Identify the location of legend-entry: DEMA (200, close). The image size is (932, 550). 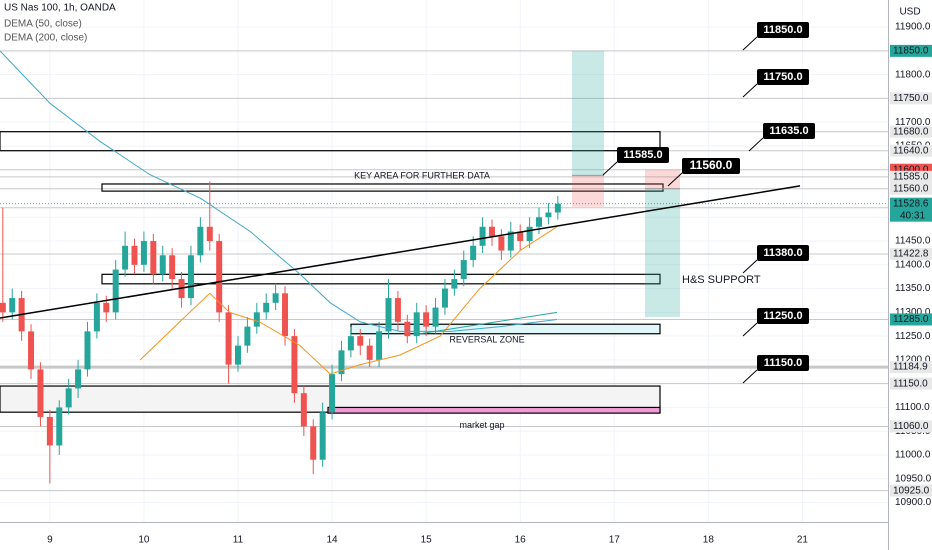
(45, 38).